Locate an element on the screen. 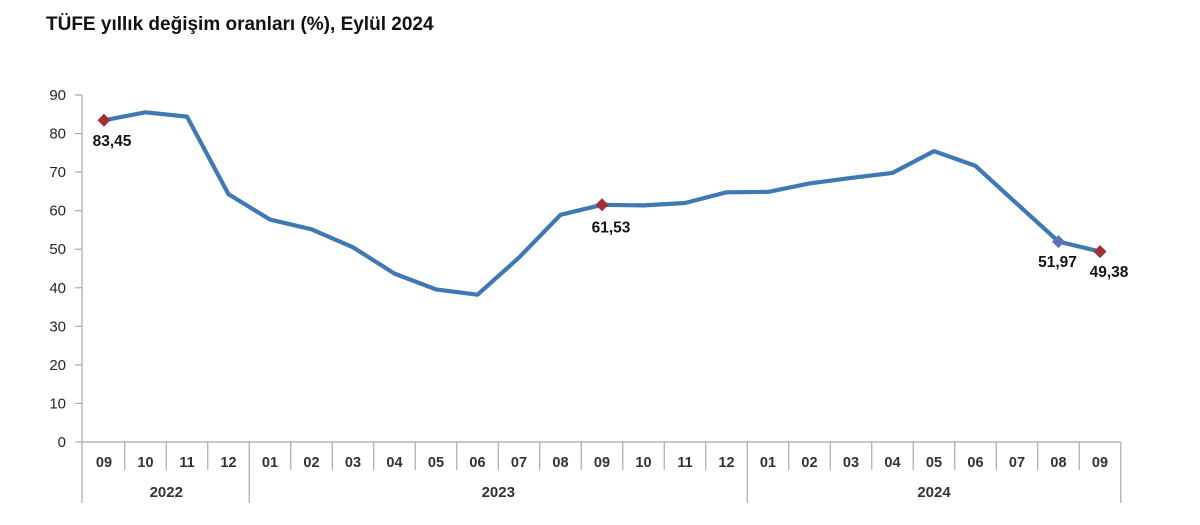 The image size is (1200, 525). y-tick-label: 60 is located at coordinates (57, 211).